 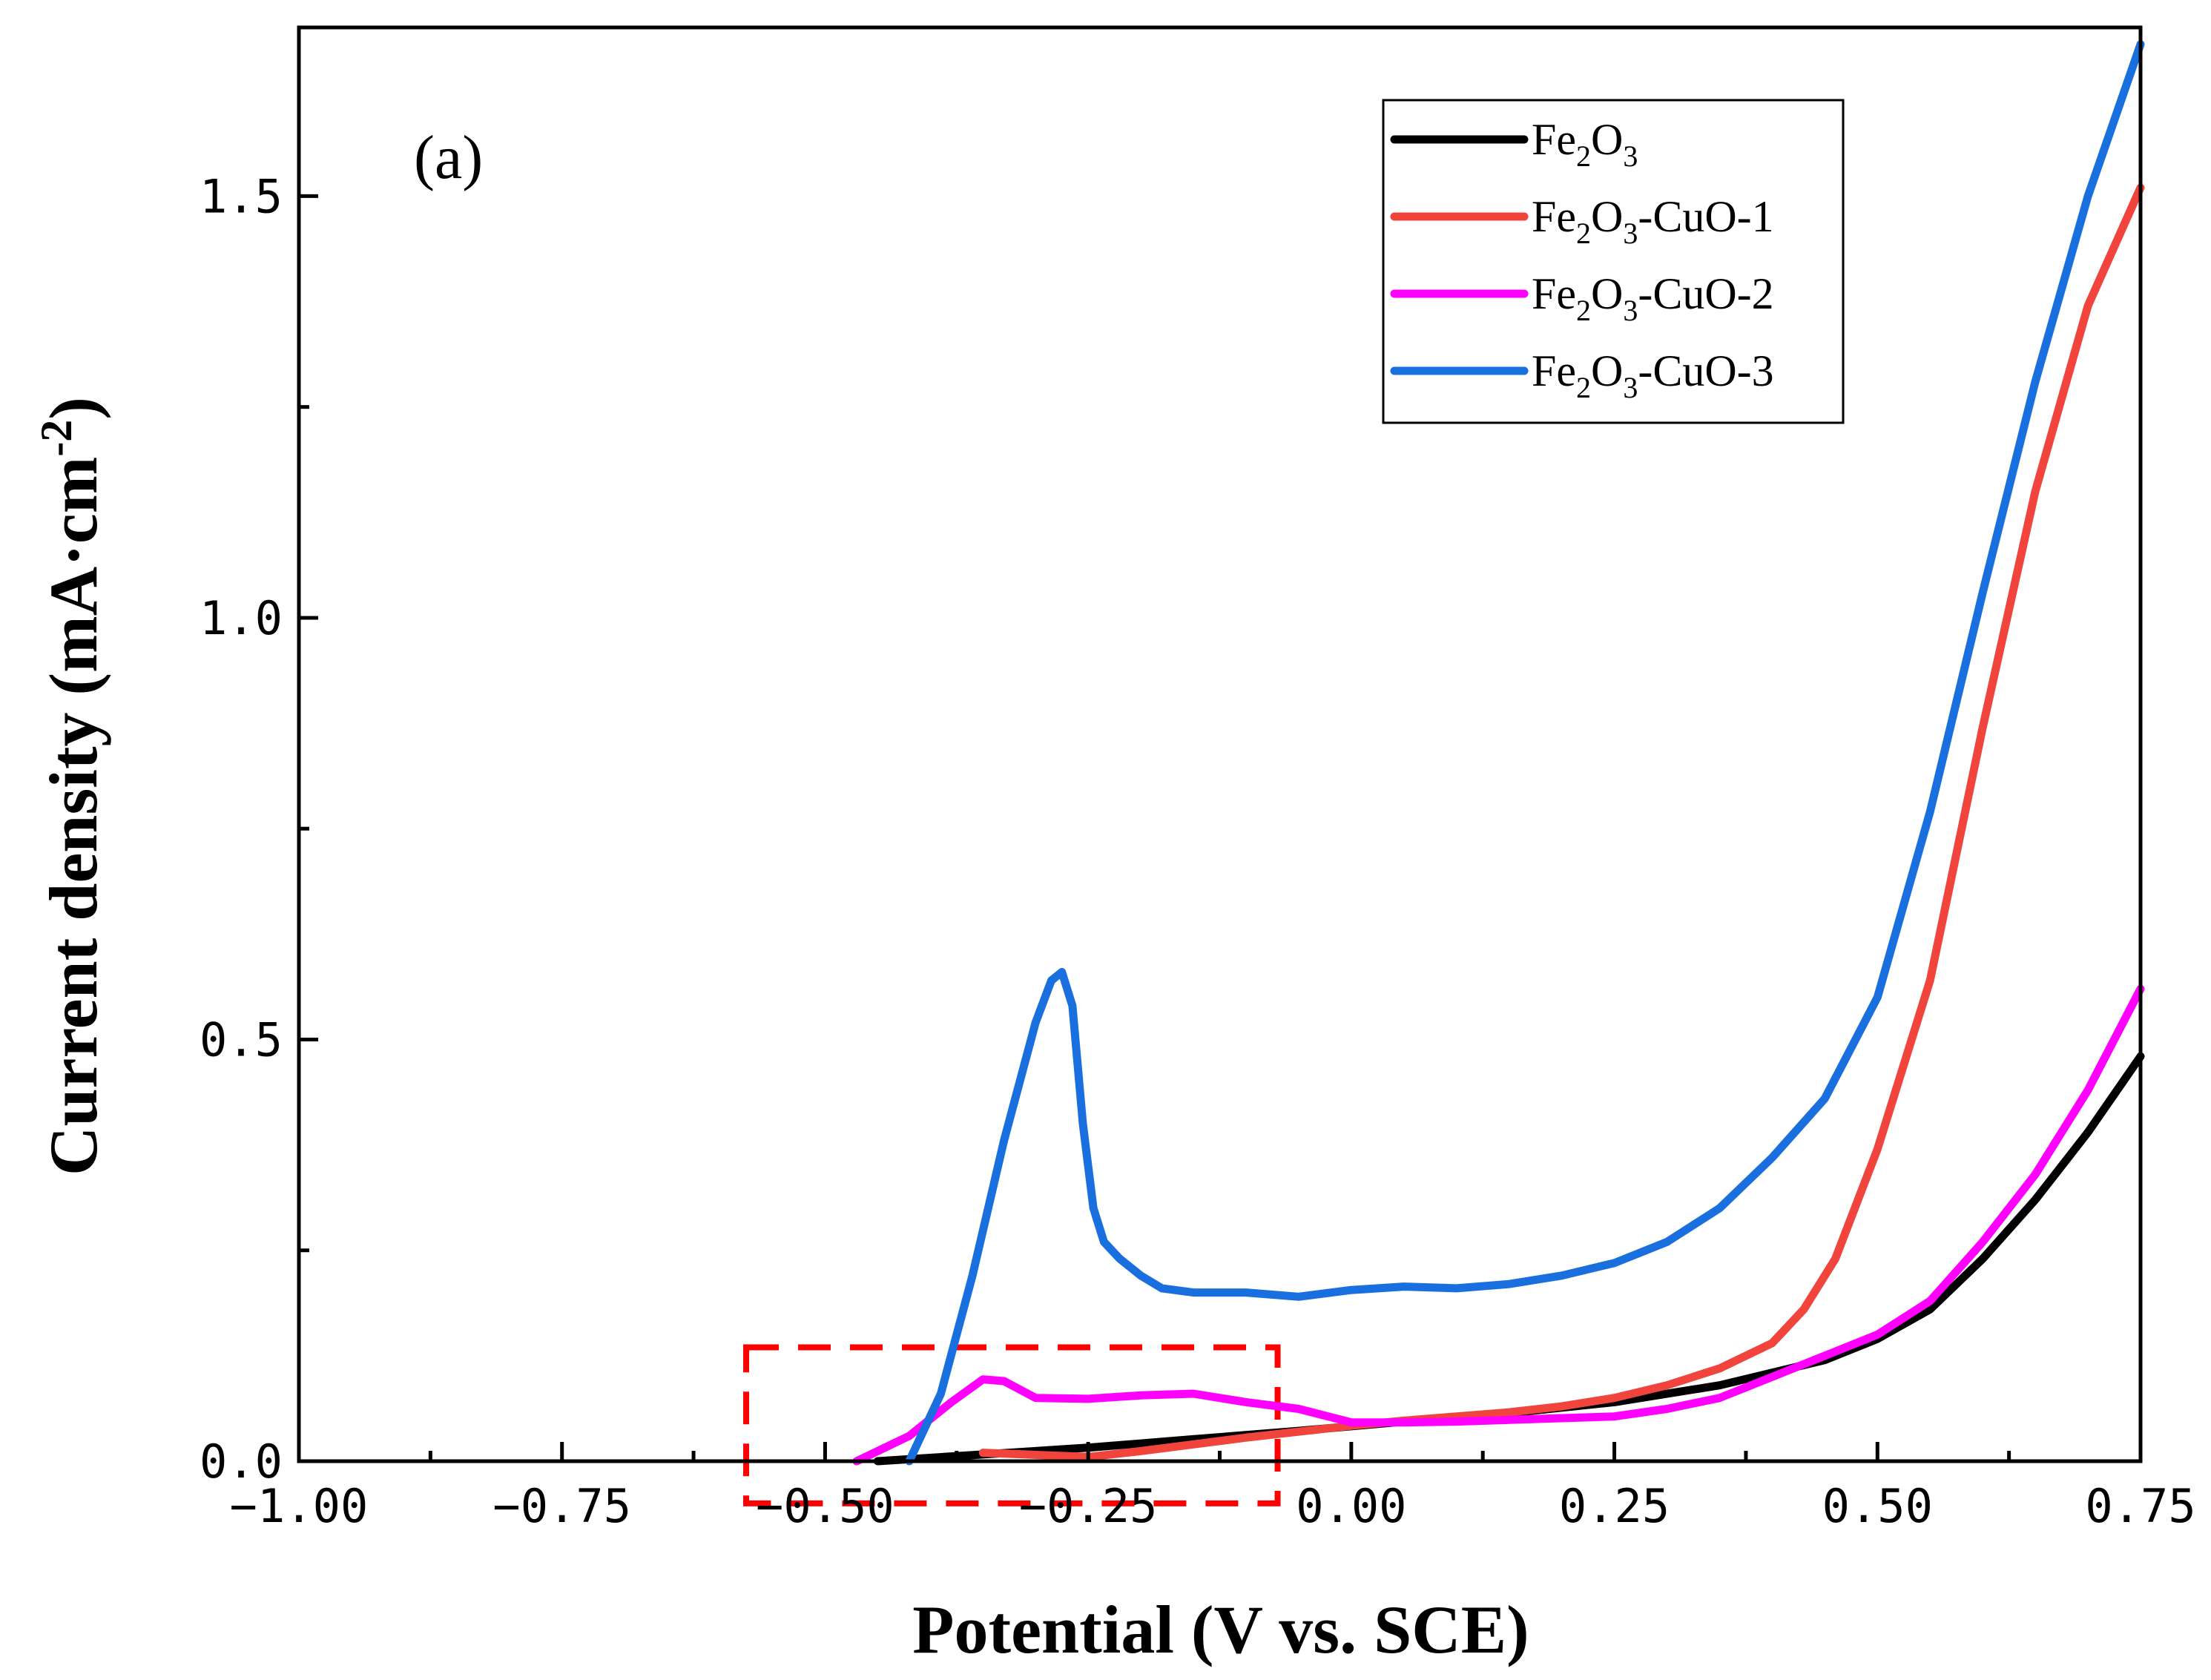 What do you see at coordinates (1614, 1506) in the screenshot?
I see `x-tick-label: 0.25` at bounding box center [1614, 1506].